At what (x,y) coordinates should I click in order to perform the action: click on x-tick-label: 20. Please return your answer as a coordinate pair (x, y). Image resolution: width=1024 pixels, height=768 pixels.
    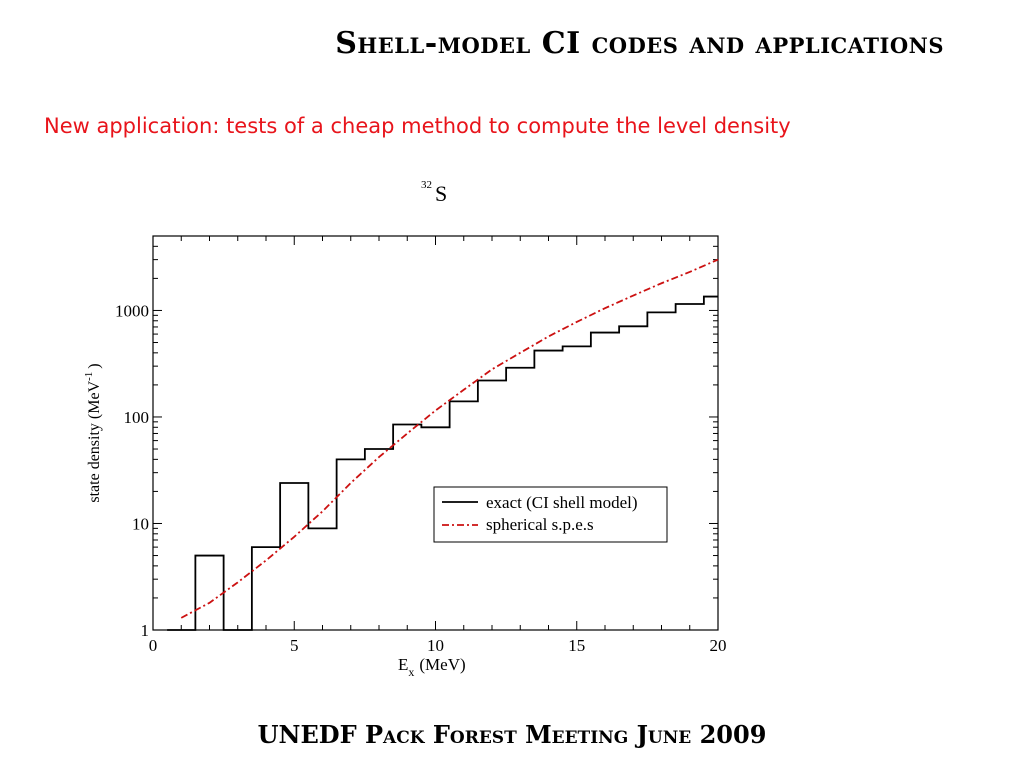
    Looking at the image, I should click on (718, 645).